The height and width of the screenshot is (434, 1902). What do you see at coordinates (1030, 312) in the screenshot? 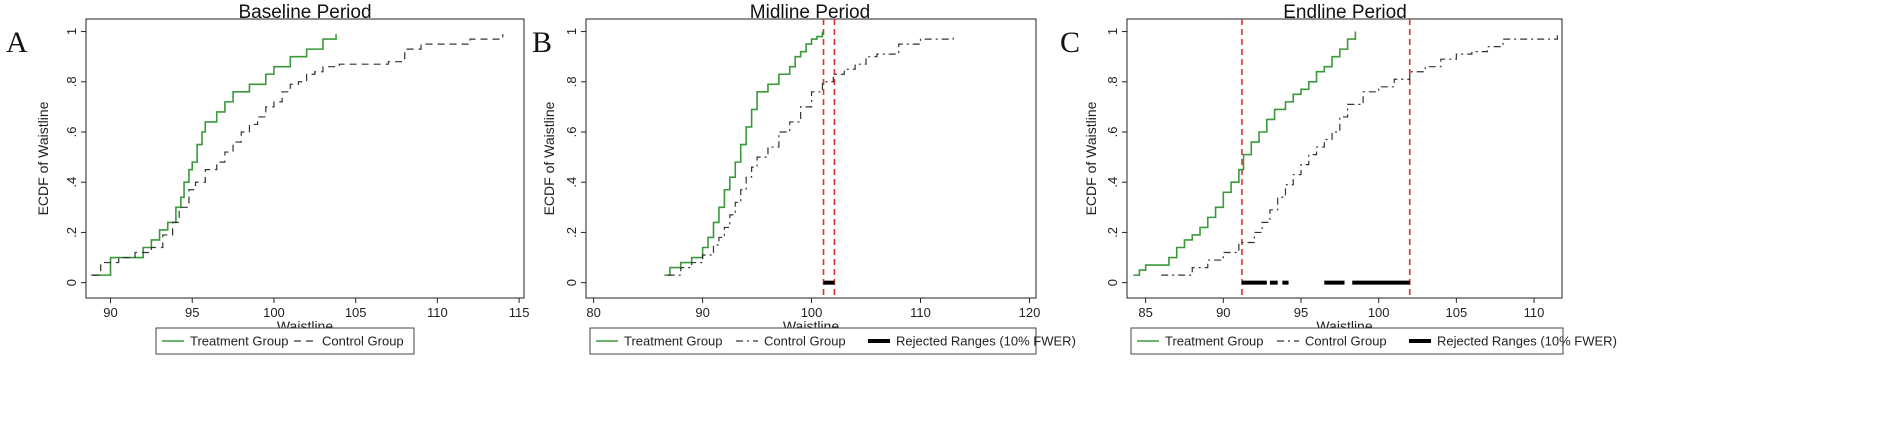
I see `x-tick-label: 120` at bounding box center [1030, 312].